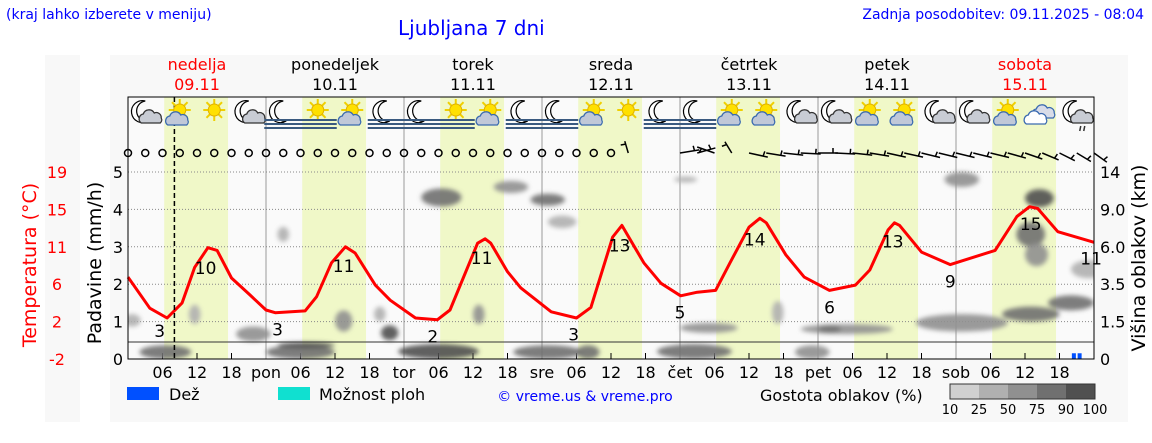 The image size is (1152, 443). I want to click on precip-tick-label: 1, so click(118, 322).